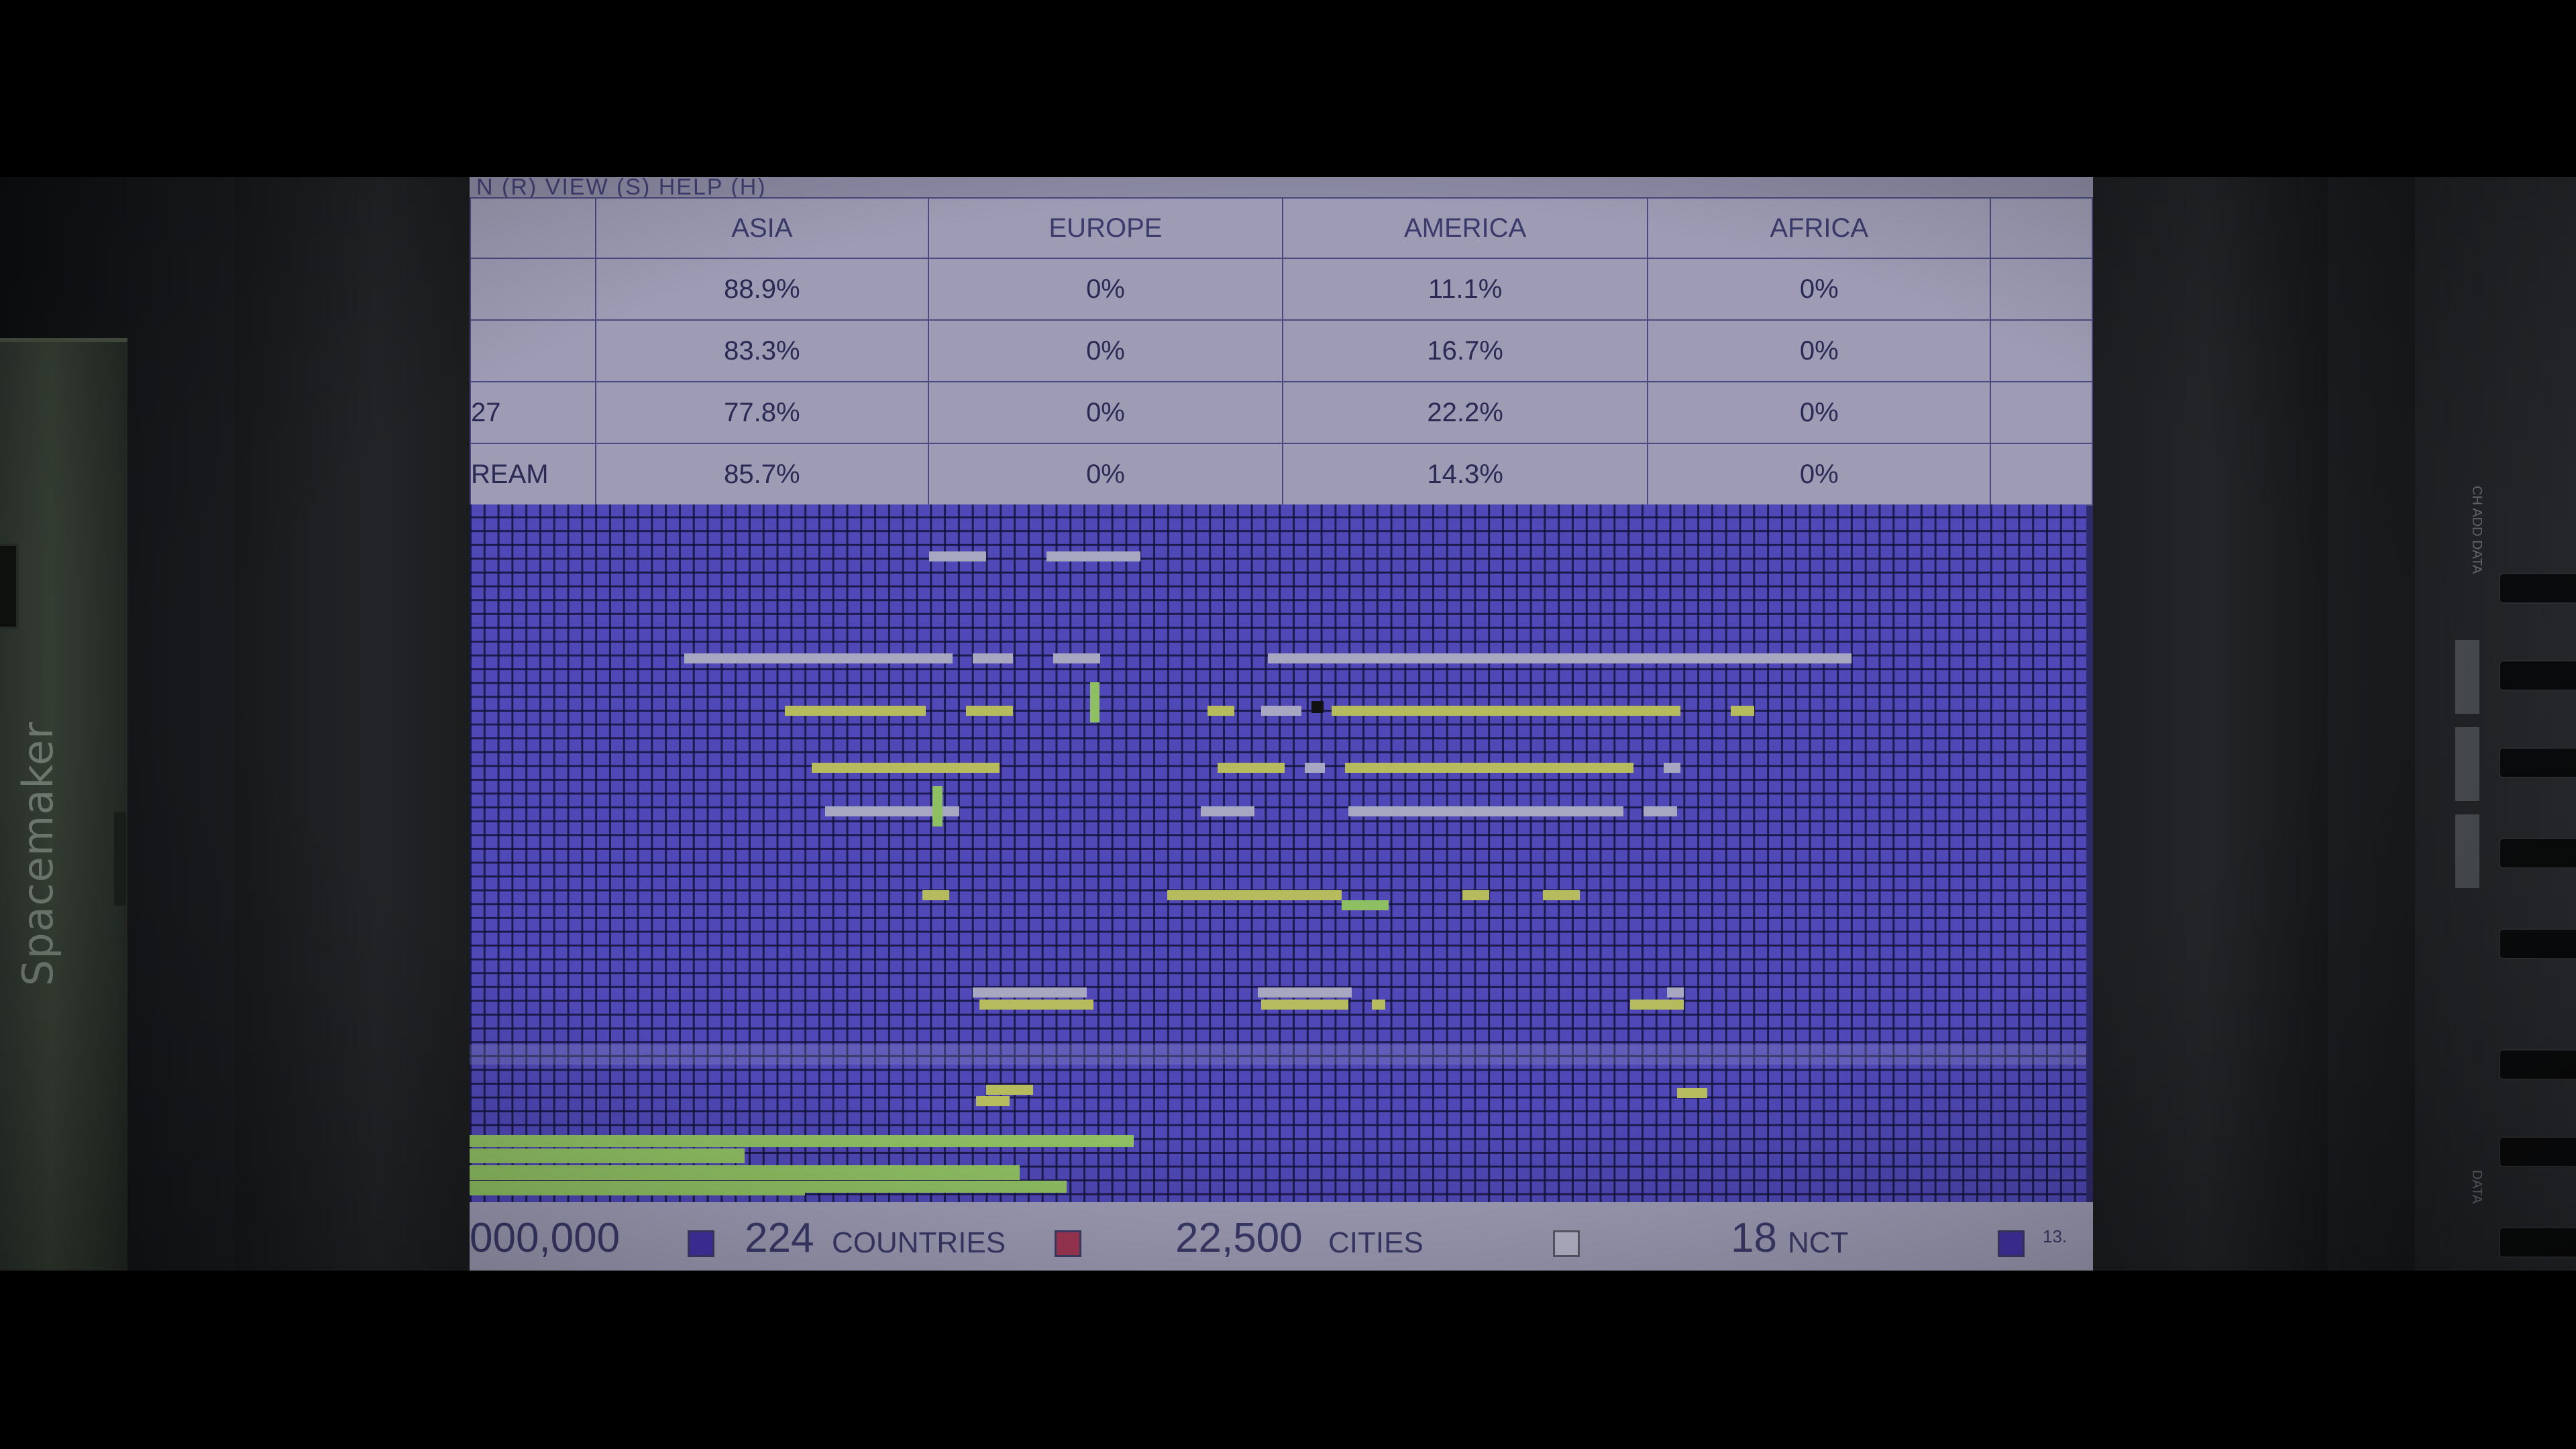 The image size is (2576, 1449). Describe the element at coordinates (1278, 1054) in the screenshot. I see `map-shade-band` at that location.